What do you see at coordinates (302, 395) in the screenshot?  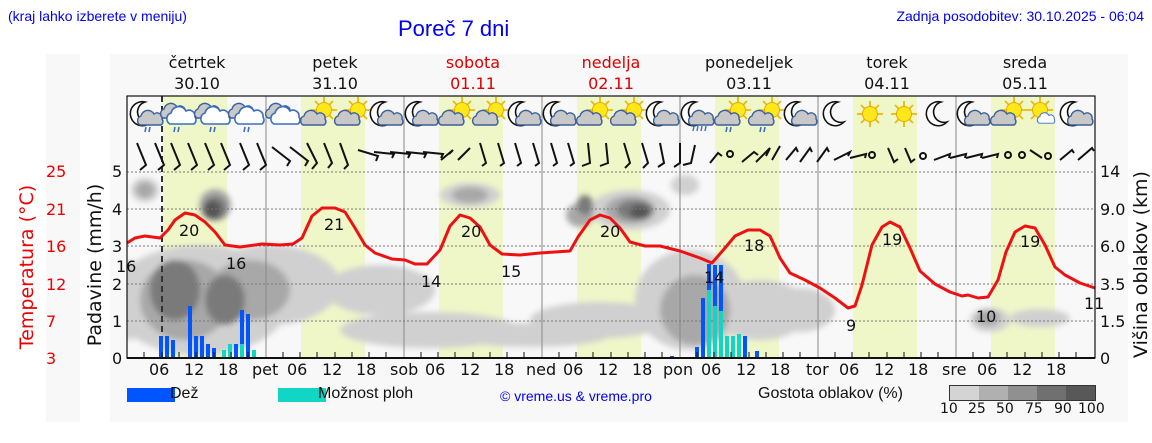 I see `showers-swatch` at bounding box center [302, 395].